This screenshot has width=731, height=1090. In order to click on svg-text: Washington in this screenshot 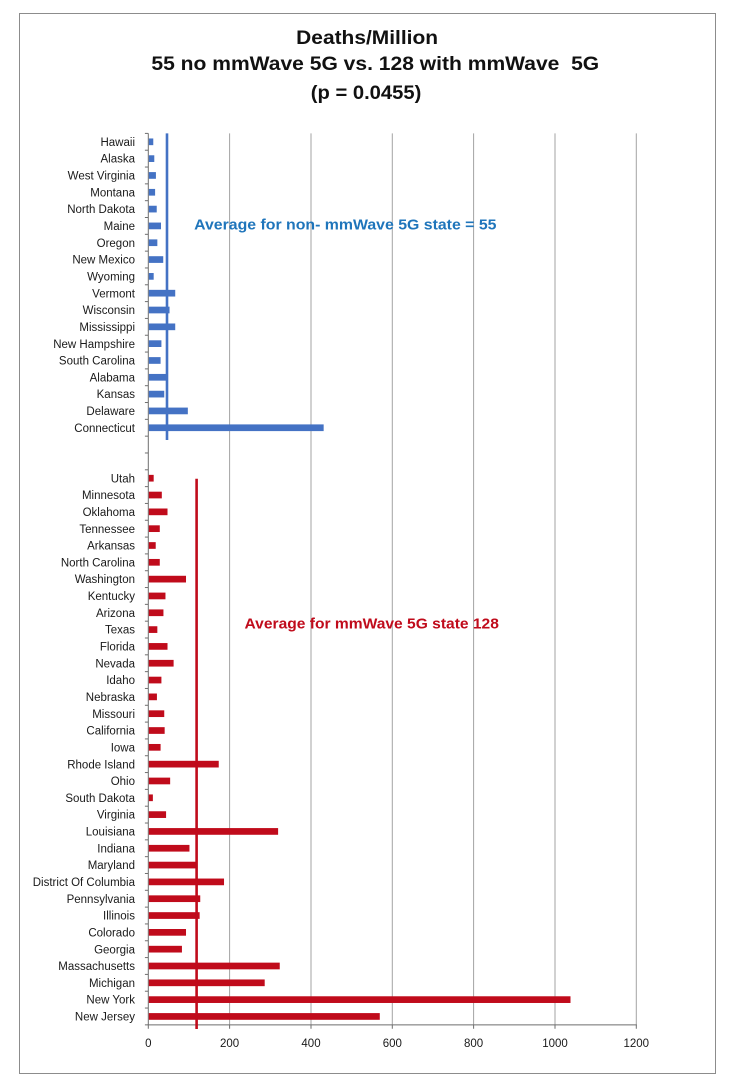, I will do `click(105, 580)`.